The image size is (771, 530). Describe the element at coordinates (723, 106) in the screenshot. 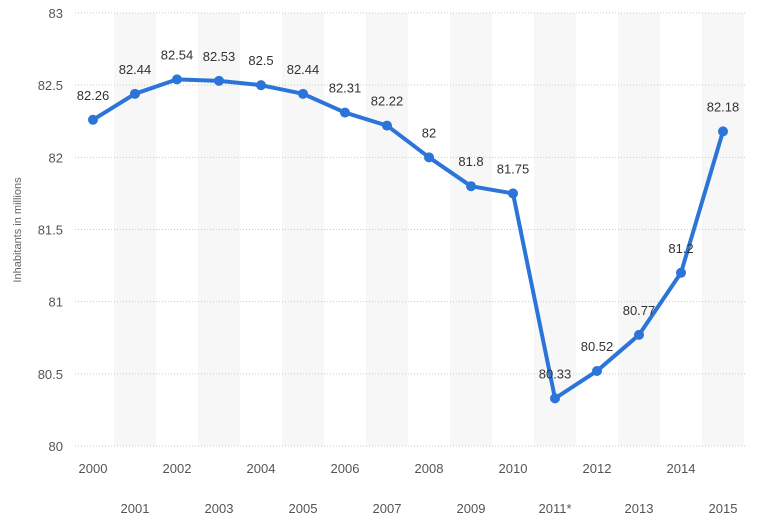

I see `data-label: 82.18` at that location.